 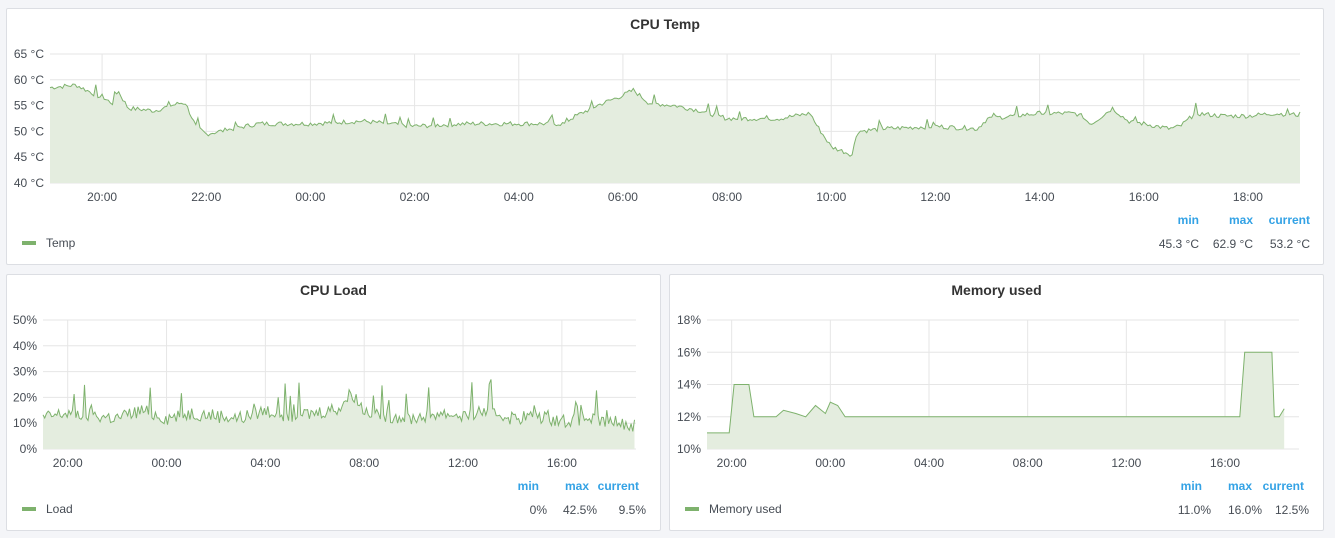 What do you see at coordinates (1248, 197) in the screenshot?
I see `x-tick-label: 18:00` at bounding box center [1248, 197].